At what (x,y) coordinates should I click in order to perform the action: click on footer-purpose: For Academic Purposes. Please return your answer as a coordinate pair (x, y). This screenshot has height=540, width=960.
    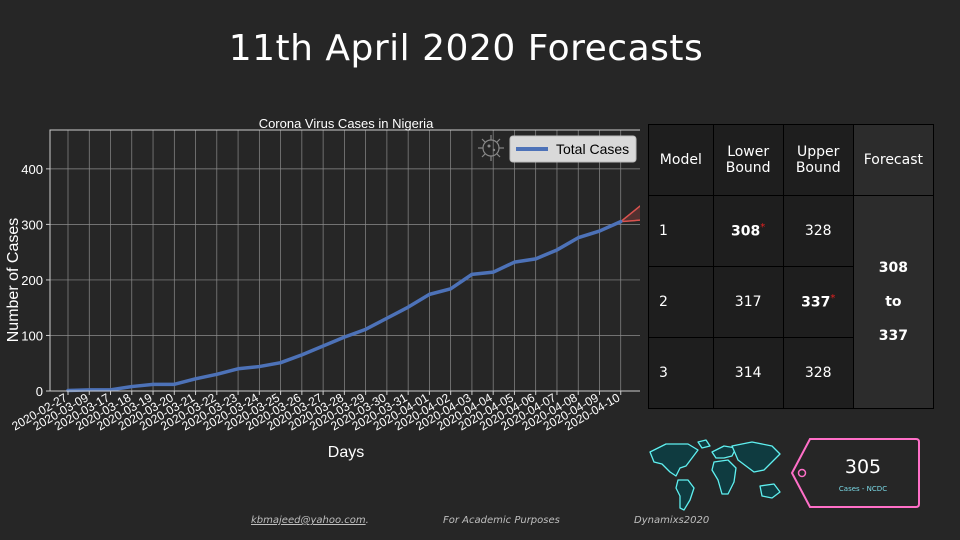
    Looking at the image, I should click on (501, 520).